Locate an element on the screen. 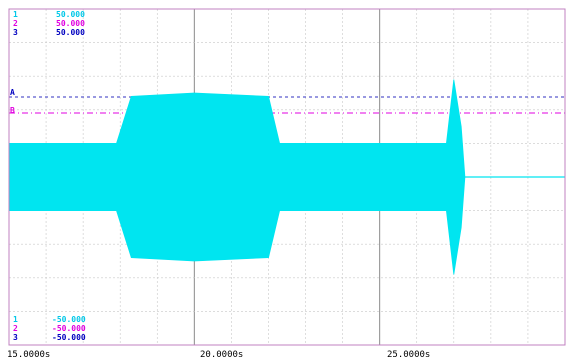 The height and width of the screenshot is (361, 574). cursor-a-marker: A is located at coordinates (12, 92).